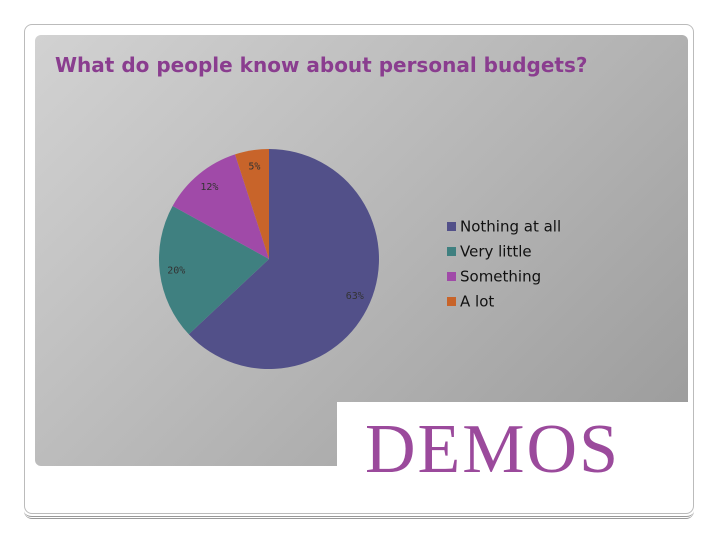 This screenshot has width=720, height=540. Describe the element at coordinates (477, 302) in the screenshot. I see `legend-label: A lot` at that location.